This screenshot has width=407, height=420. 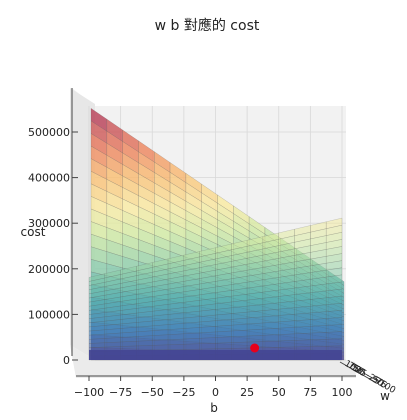 I want to click on z-tick-label: 200000, so click(x=49, y=269).